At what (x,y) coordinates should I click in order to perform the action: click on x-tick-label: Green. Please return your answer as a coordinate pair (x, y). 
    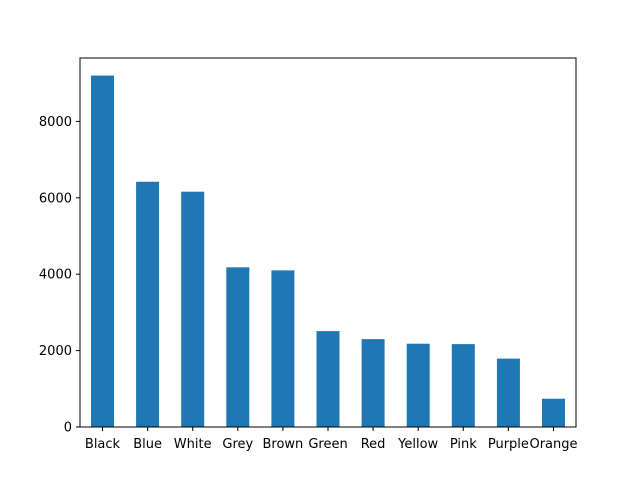
    Looking at the image, I should click on (327, 444).